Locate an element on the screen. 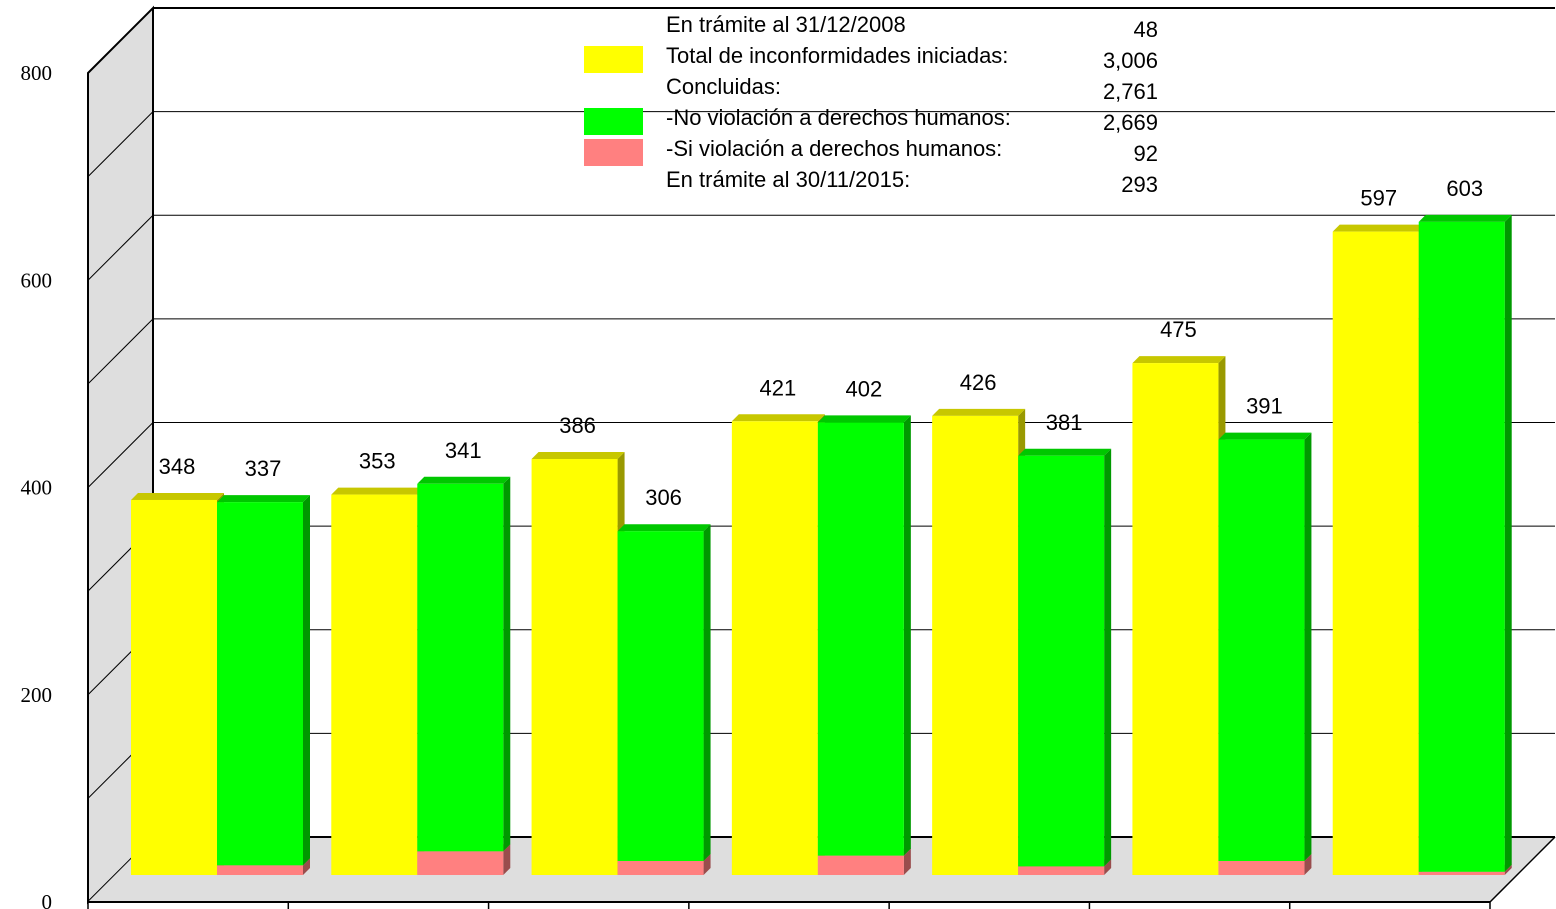  data-label: 475 is located at coordinates (1178, 329).